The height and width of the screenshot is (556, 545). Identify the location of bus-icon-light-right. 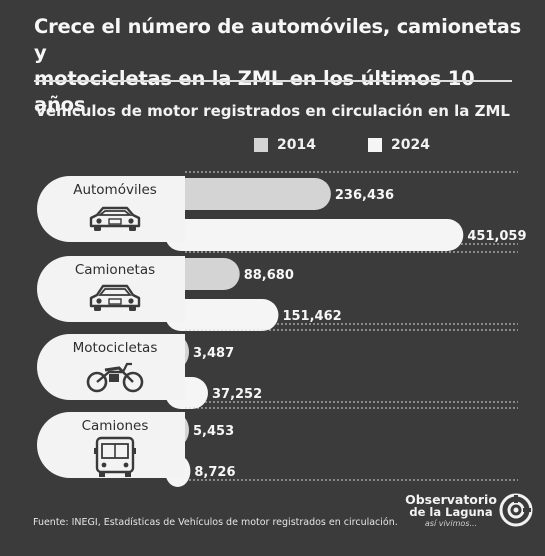
(126, 465).